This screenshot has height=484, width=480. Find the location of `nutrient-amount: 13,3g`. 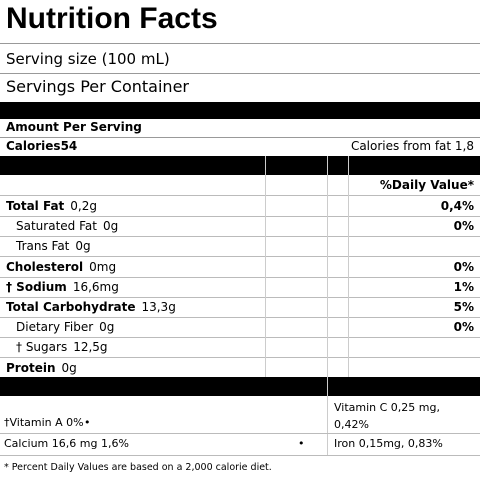

nutrient-amount: 13,3g is located at coordinates (158, 307).